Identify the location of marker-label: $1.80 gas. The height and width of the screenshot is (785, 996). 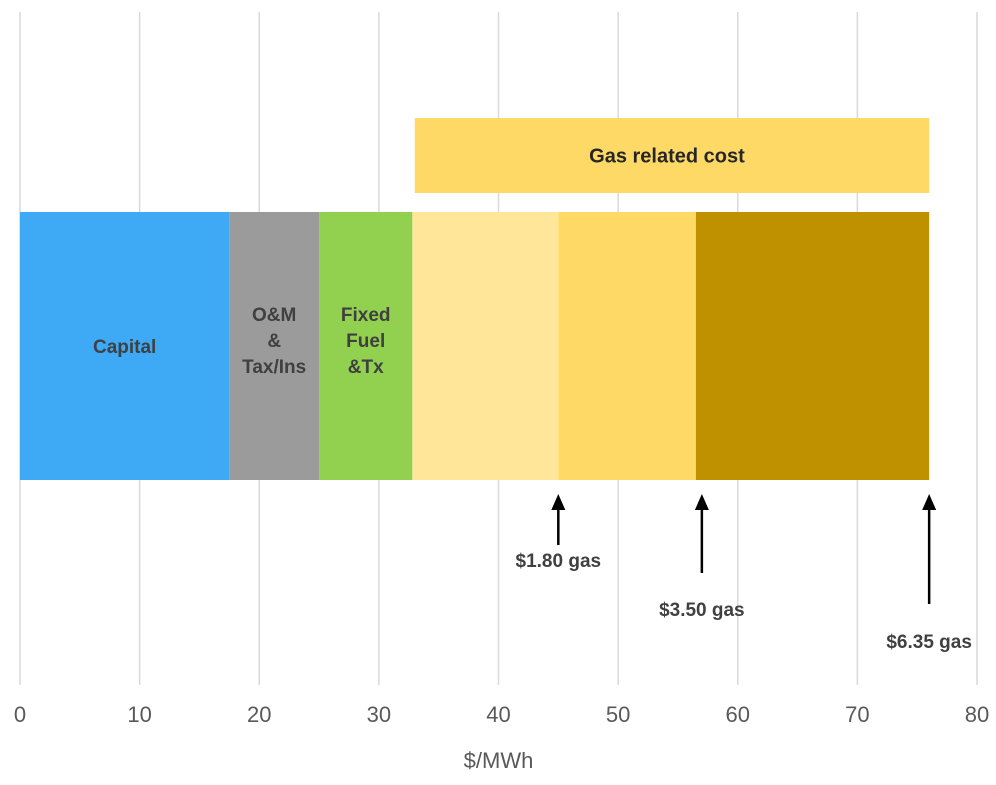
(559, 561).